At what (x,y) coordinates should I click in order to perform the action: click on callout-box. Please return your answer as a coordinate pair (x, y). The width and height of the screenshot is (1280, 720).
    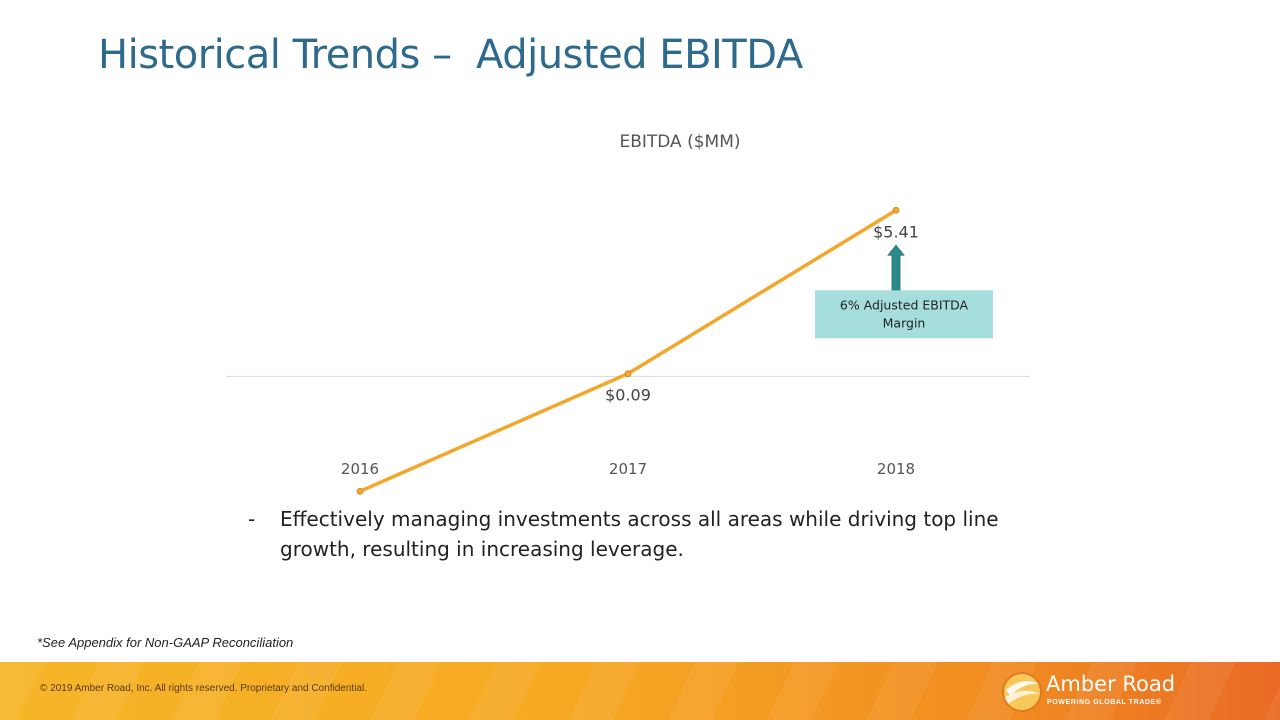
    Looking at the image, I should click on (904, 314).